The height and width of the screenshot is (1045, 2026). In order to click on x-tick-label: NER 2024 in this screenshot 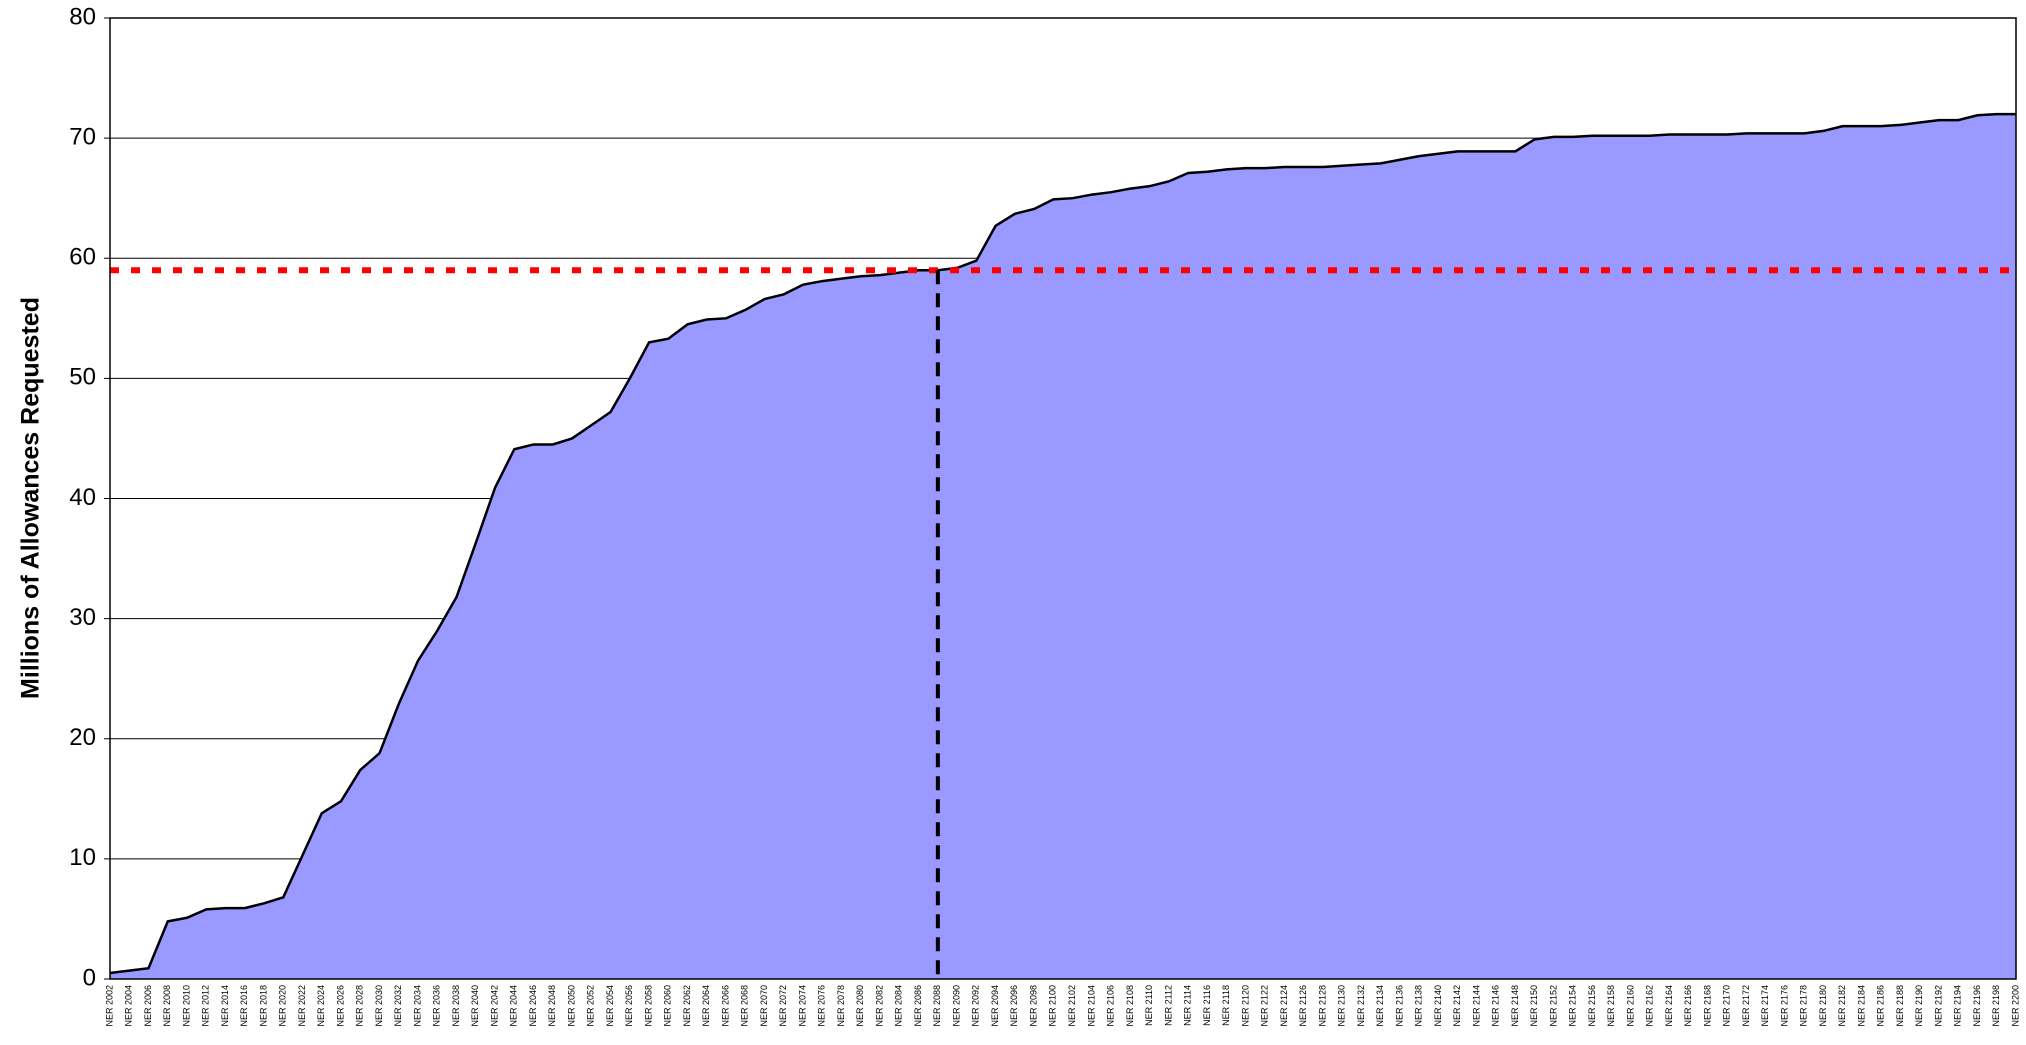, I will do `click(321, 1006)`.